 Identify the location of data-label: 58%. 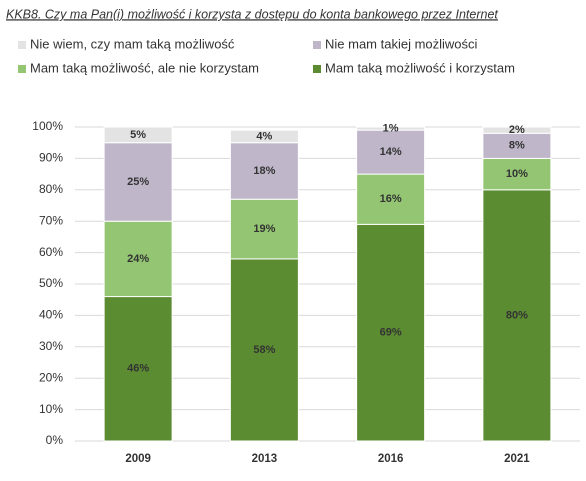
(264, 350).